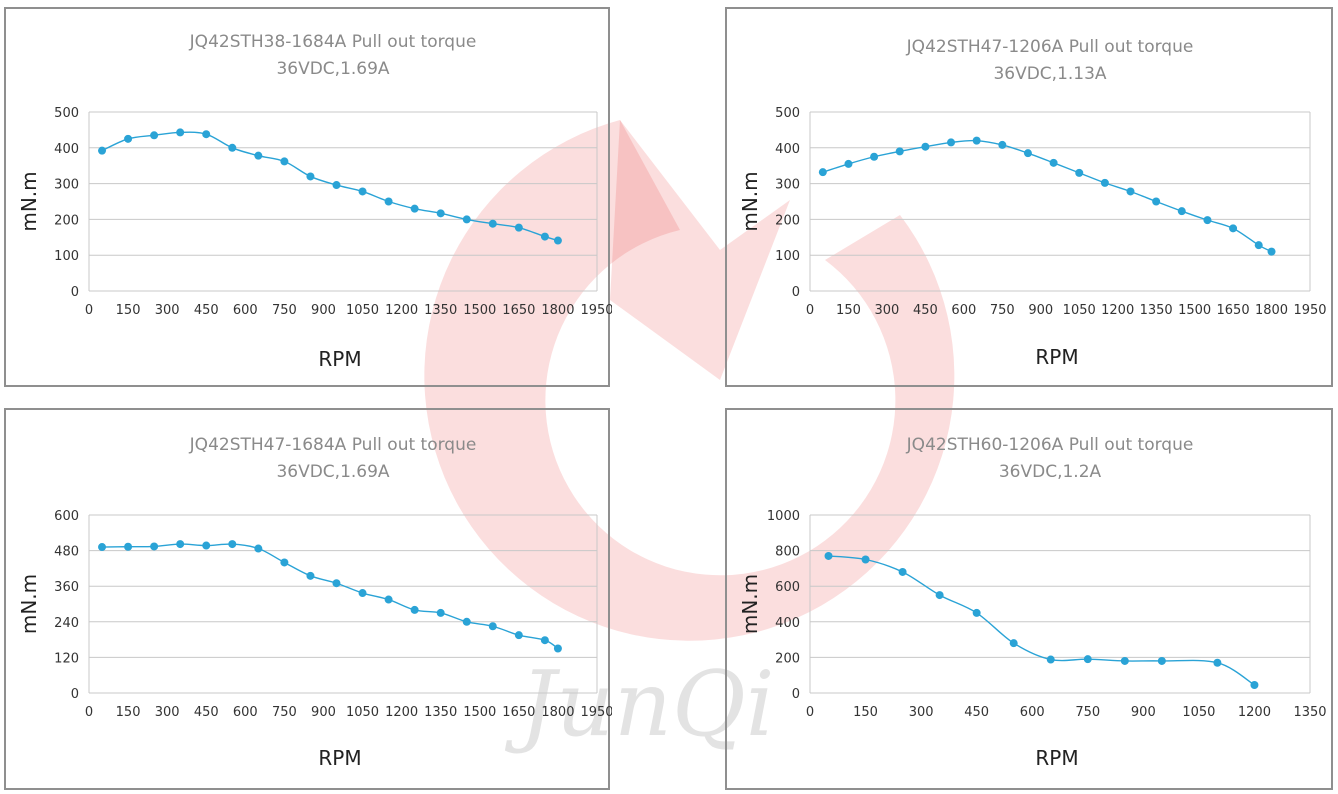 The image size is (1338, 794). I want to click on x-tick-label: 600, so click(245, 310).